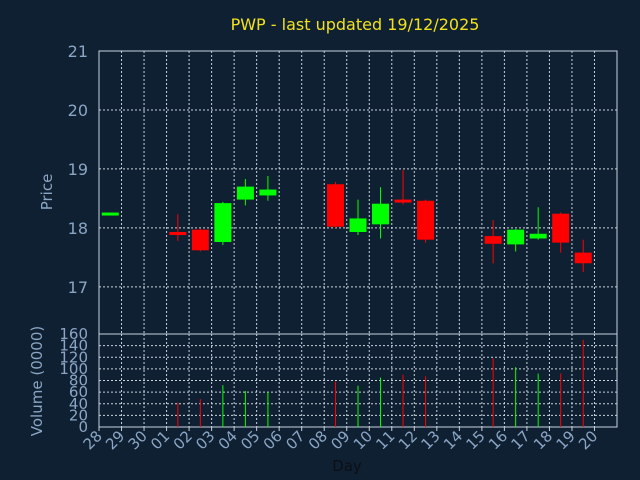  Describe the element at coordinates (47, 192) in the screenshot. I see `price-axis-label: Price` at that location.